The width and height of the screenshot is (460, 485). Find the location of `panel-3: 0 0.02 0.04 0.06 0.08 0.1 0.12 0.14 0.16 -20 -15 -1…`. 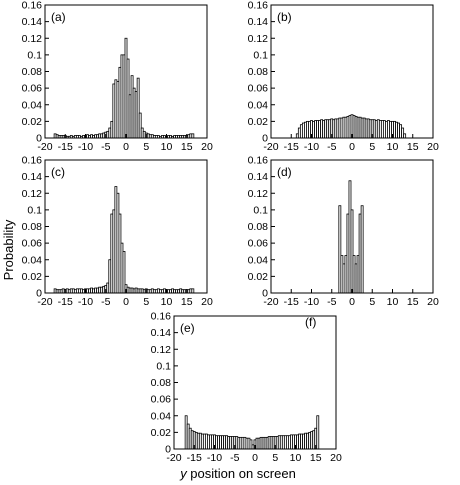

panel-3: 0 0.02 0.04 0.06 0.08 0.1 0.12 0.14 0.16 -20 -15 -1… is located at coordinates (343, 231).